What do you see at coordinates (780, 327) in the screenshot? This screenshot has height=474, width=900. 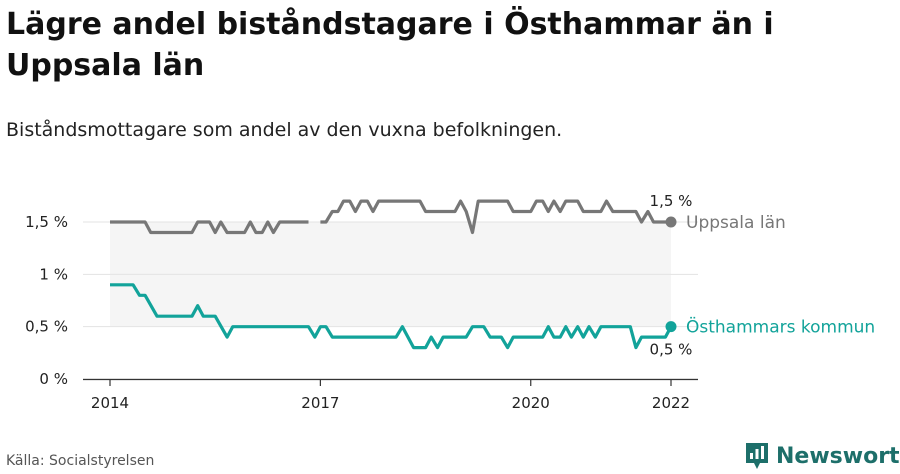 I see `series-label-osthammars-kommun: Östhammars kommun` at bounding box center [780, 327].